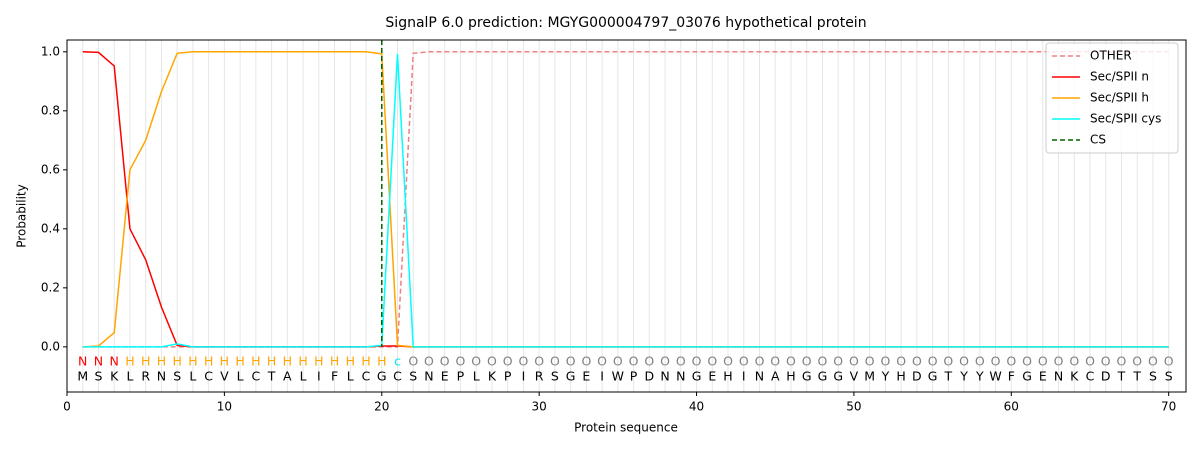  Describe the element at coordinates (224, 407) in the screenshot. I see `x-tick-label: 10` at that location.